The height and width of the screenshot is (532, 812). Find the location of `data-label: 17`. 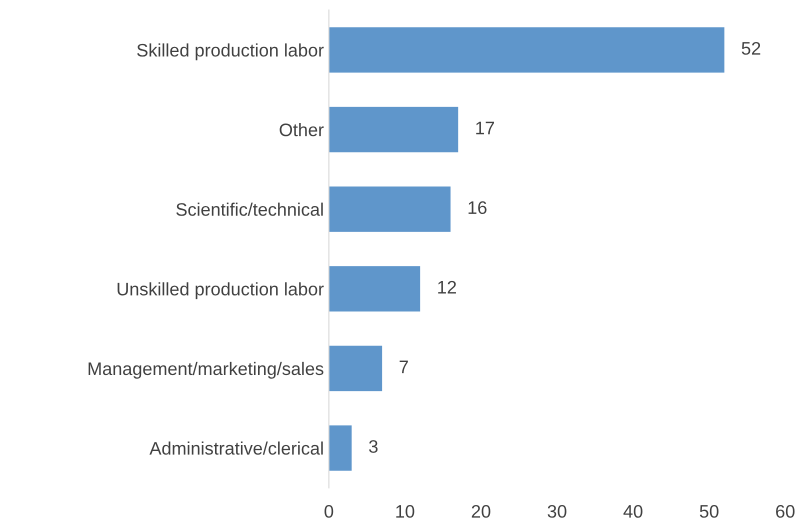

data-label: 17 is located at coordinates (485, 128).